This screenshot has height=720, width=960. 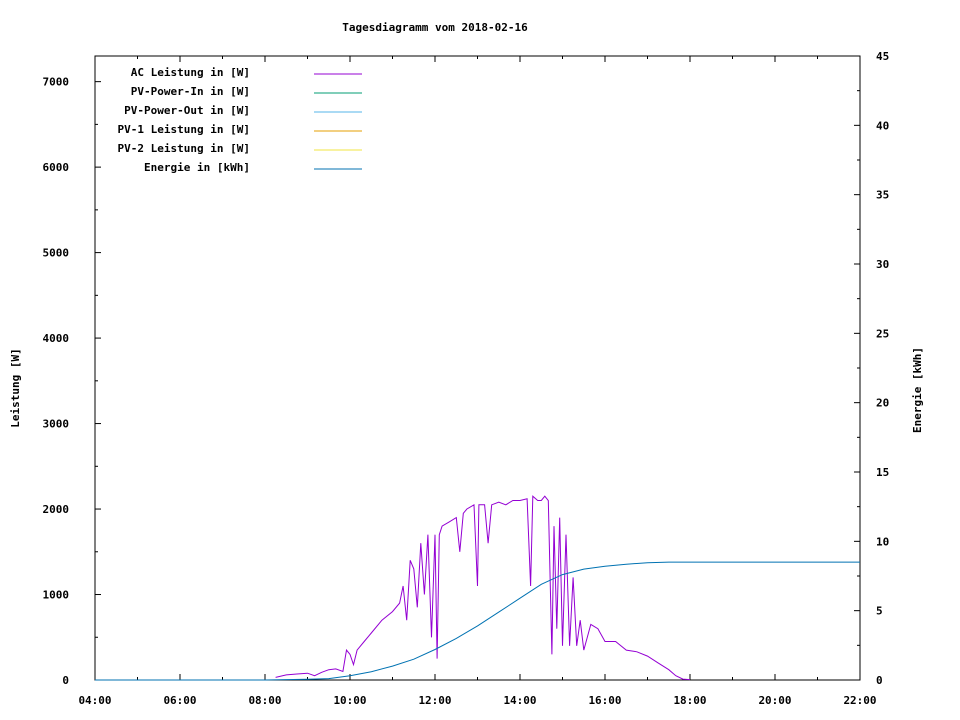 I want to click on y-tick-label: 1000, so click(x=56, y=595).